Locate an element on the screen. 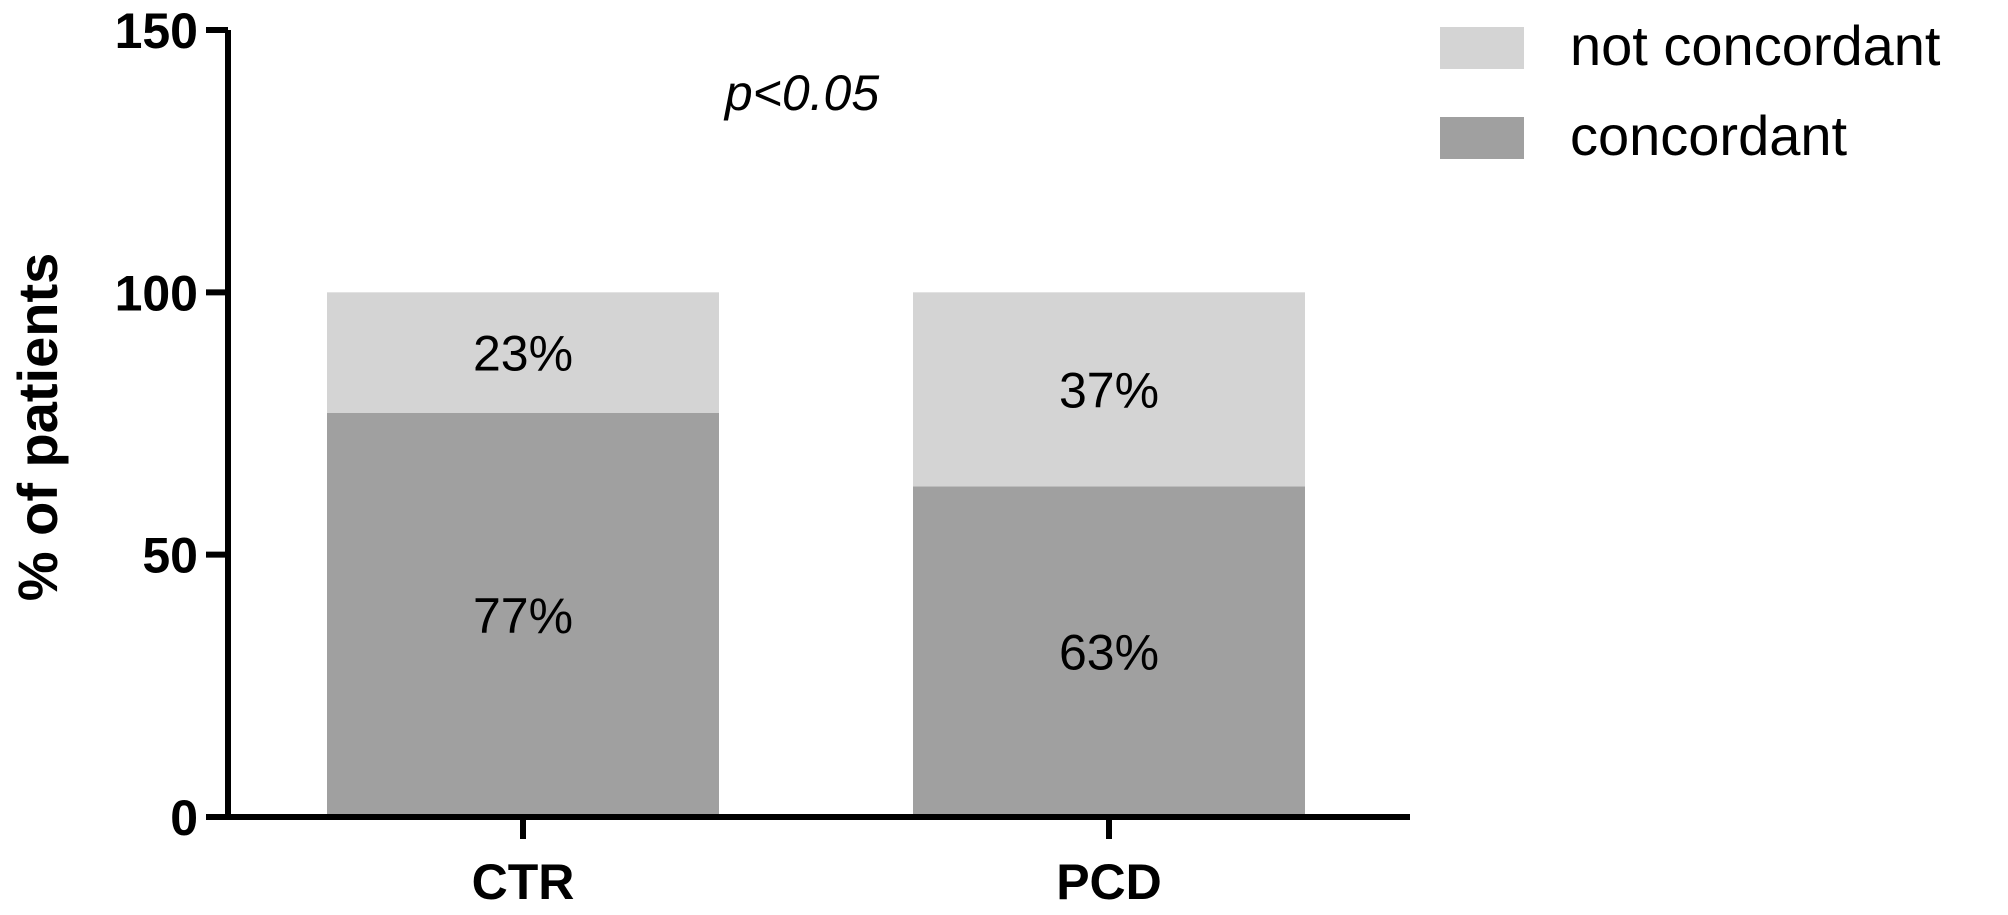 The width and height of the screenshot is (2008, 915). bar-pcd-not-concordant is located at coordinates (1109, 389).